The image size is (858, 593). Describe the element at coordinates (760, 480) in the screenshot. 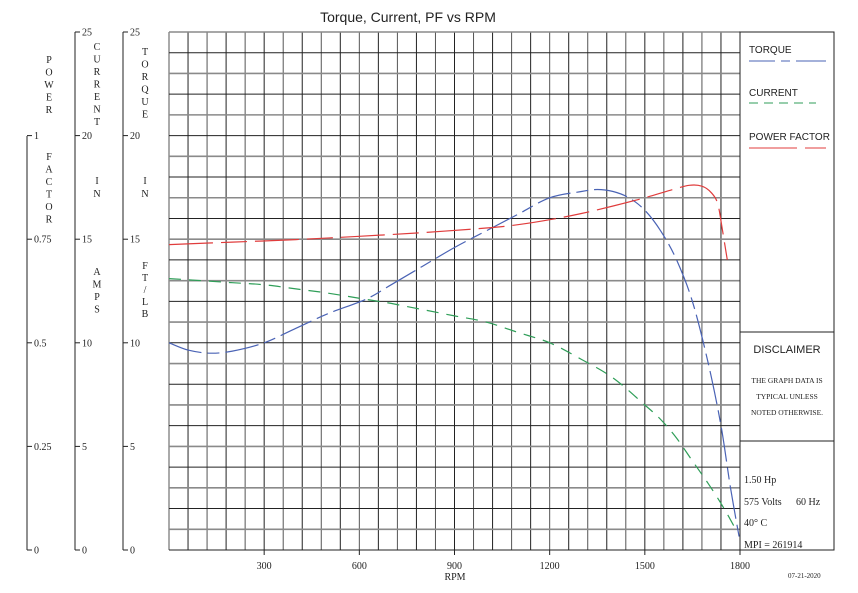

I see `spec-hp: 1.50 Hp` at that location.